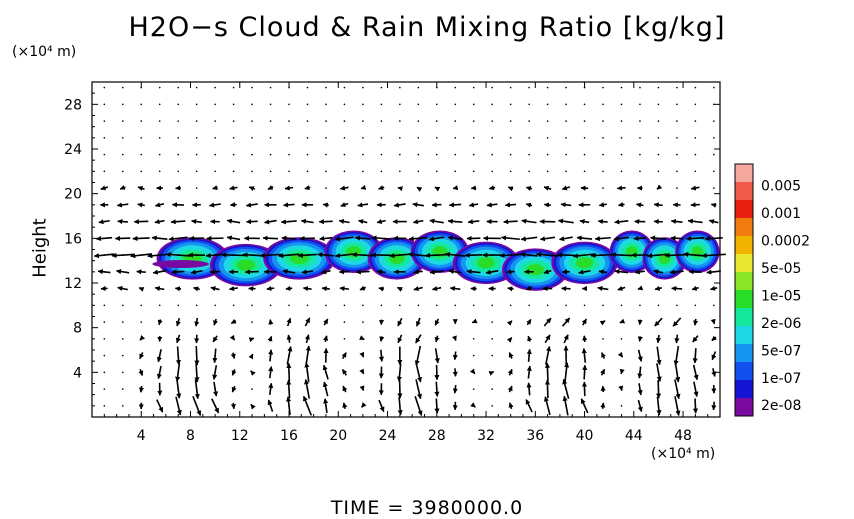  I want to click on colorbar-label: 2e-06, so click(781, 324).